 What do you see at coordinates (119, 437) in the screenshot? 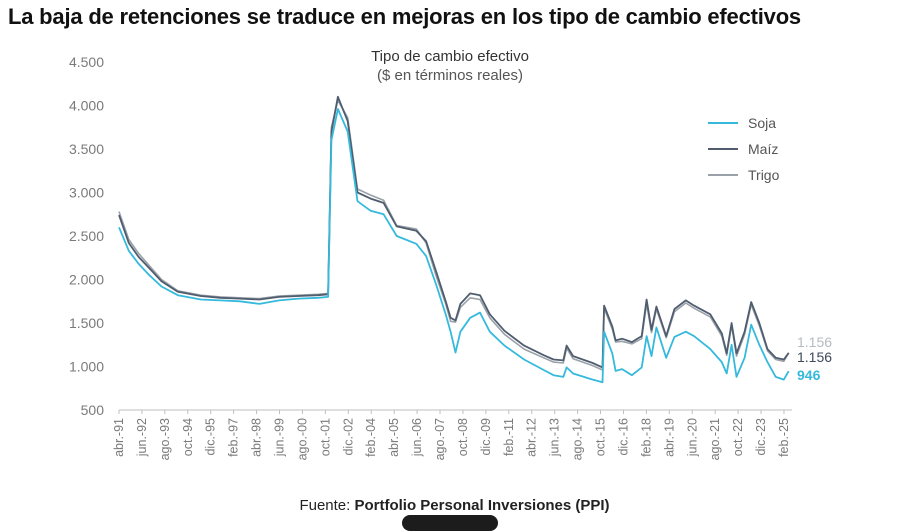
I see `x-tick-label: abr.-91` at bounding box center [119, 437].